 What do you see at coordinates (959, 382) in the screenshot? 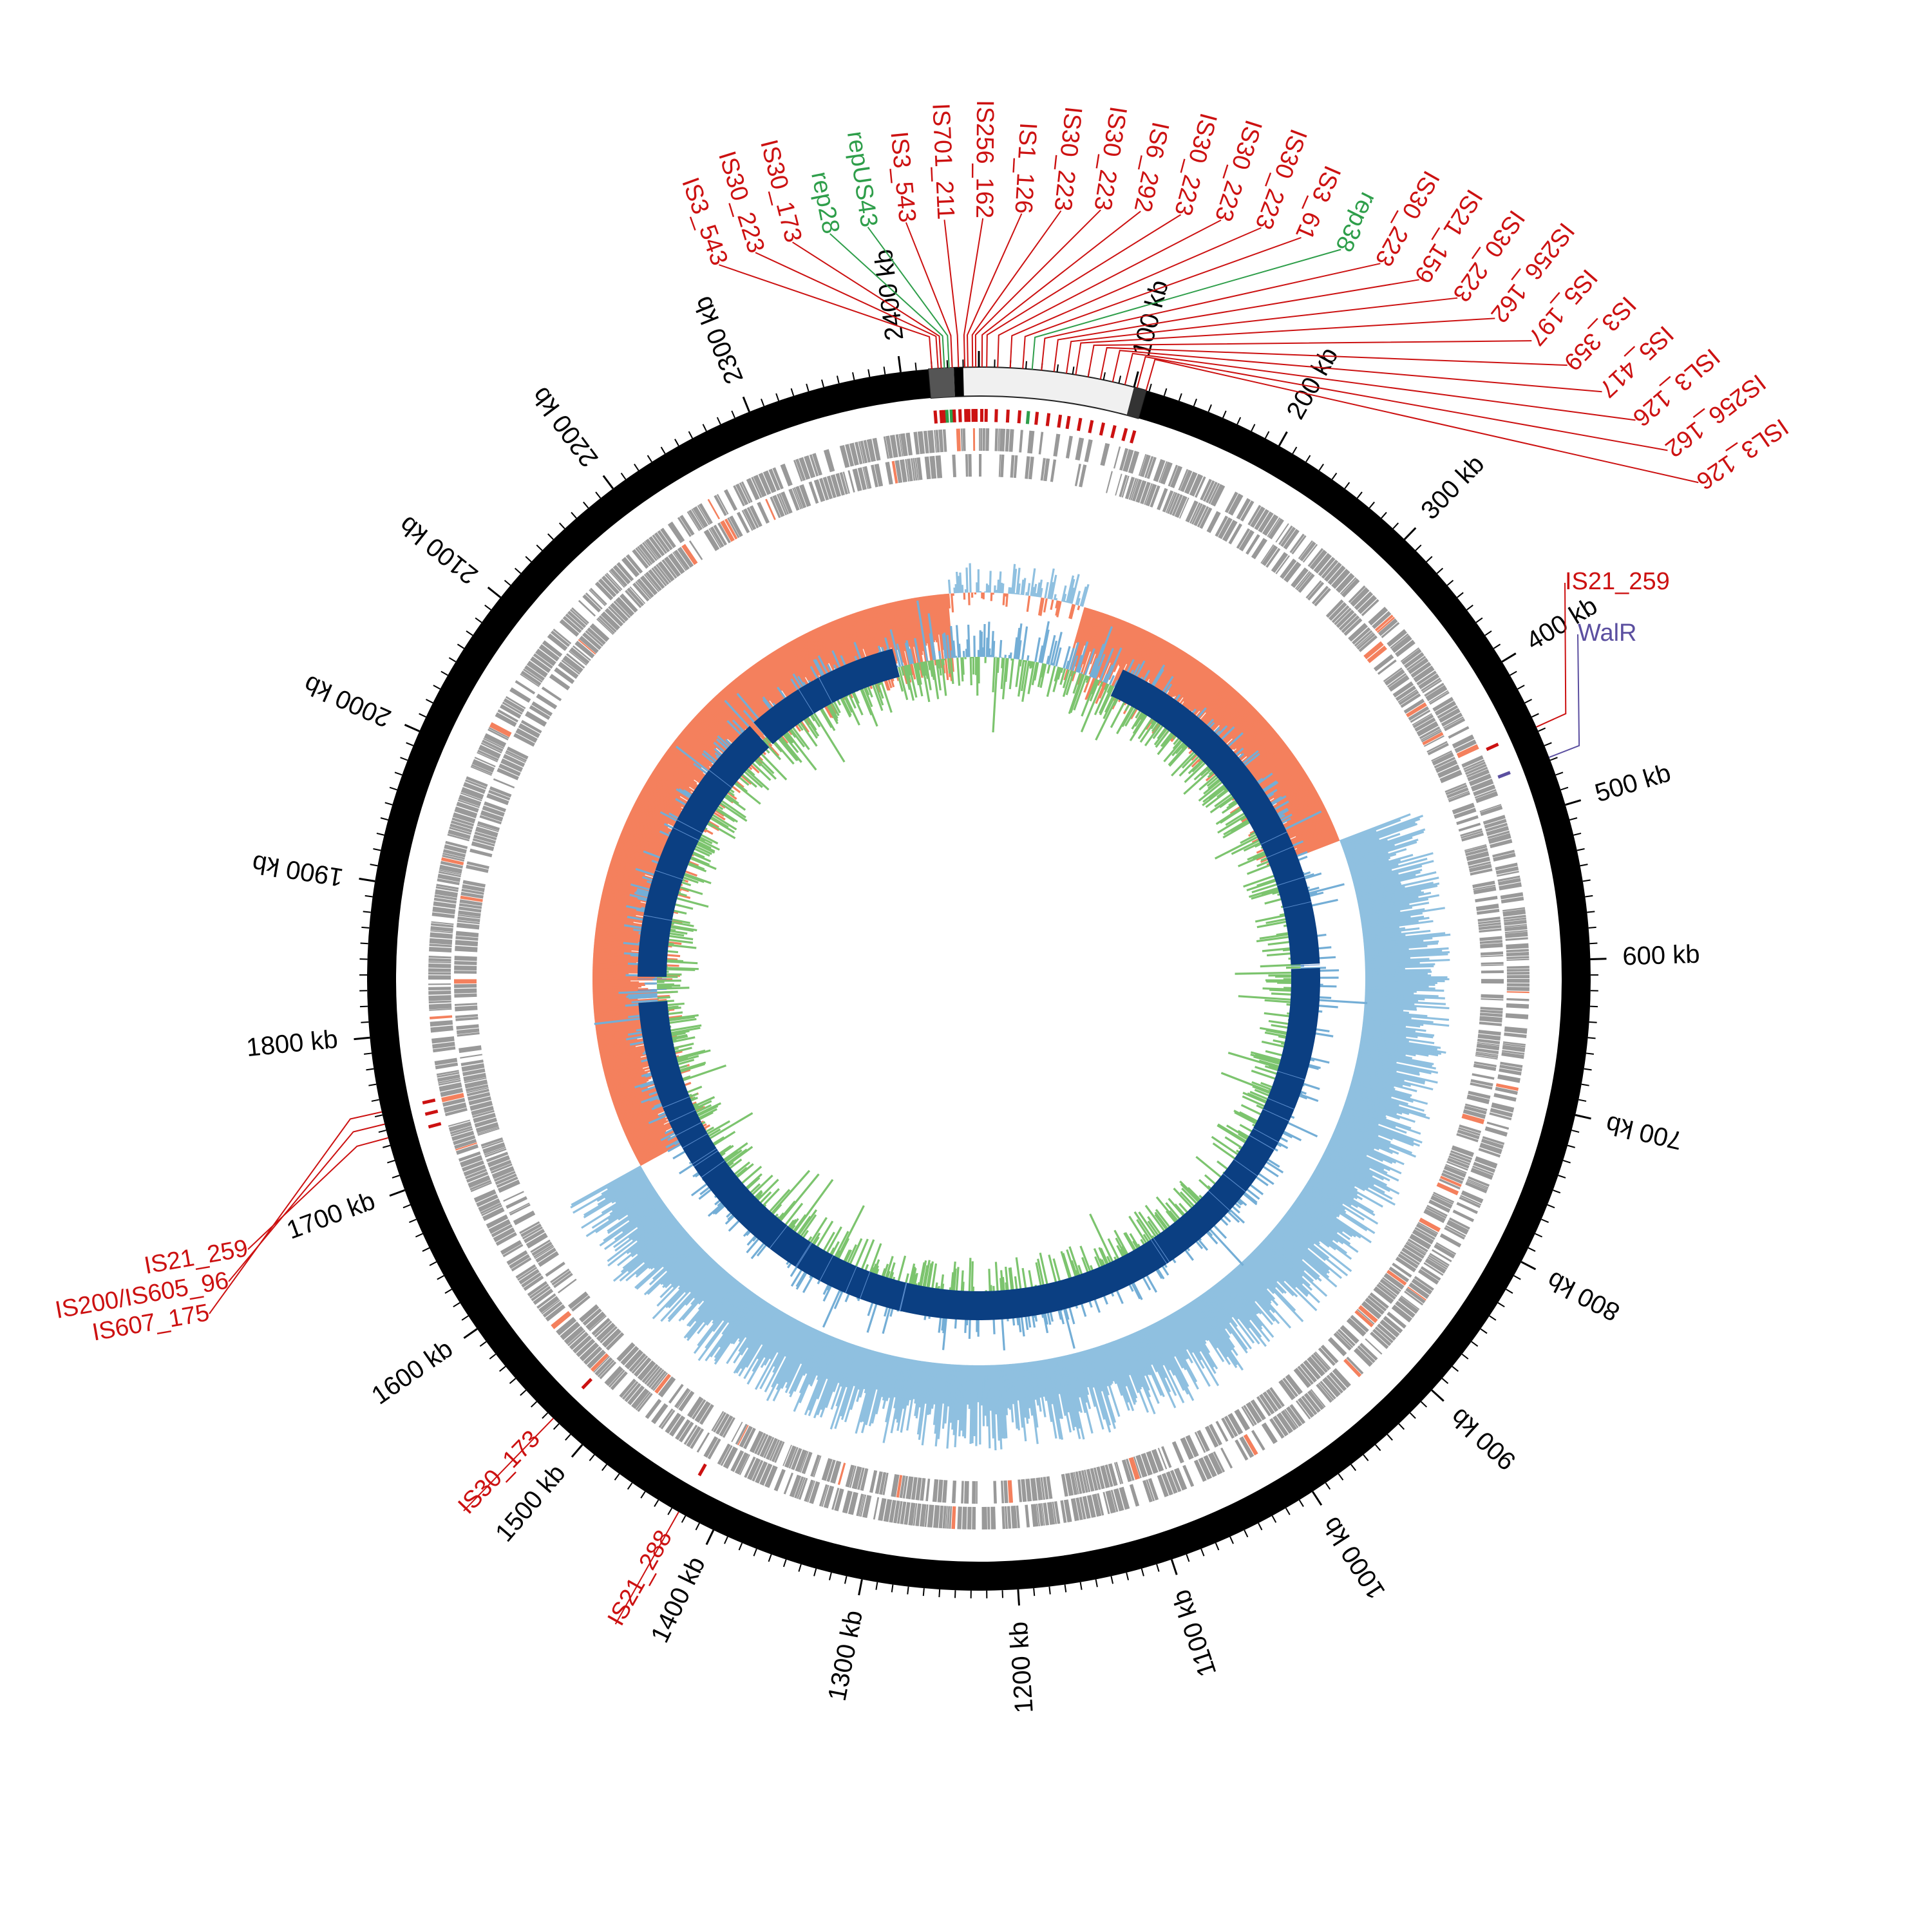
I see `backbone-dark-segment` at bounding box center [959, 382].